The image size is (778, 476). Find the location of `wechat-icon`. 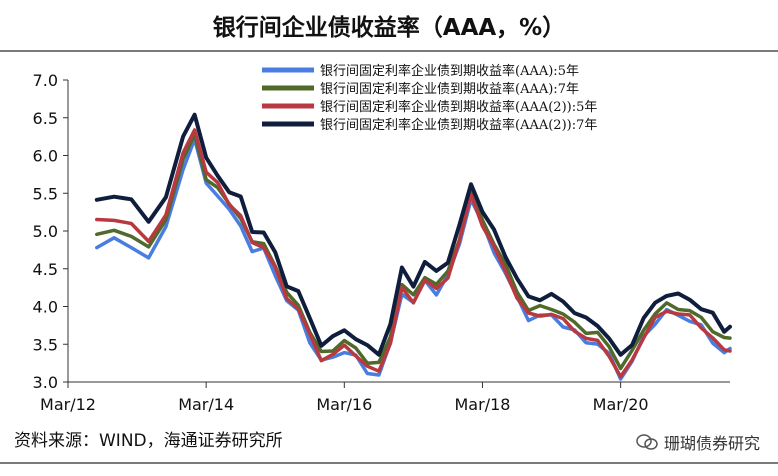

wechat-icon is located at coordinates (647, 442).